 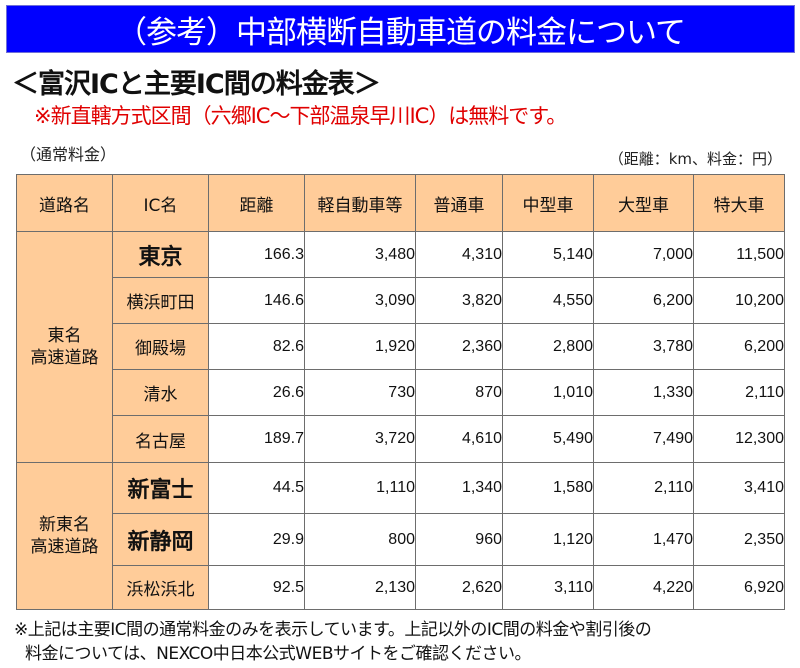 What do you see at coordinates (459, 346) in the screenshot?
I see `fare-futsu: 2,360` at bounding box center [459, 346].